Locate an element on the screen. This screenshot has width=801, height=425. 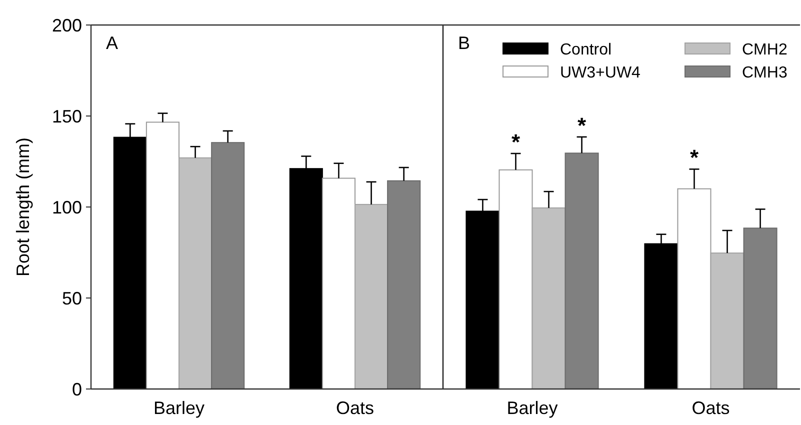
legend-label: UW3+UW4 is located at coordinates (600, 73).